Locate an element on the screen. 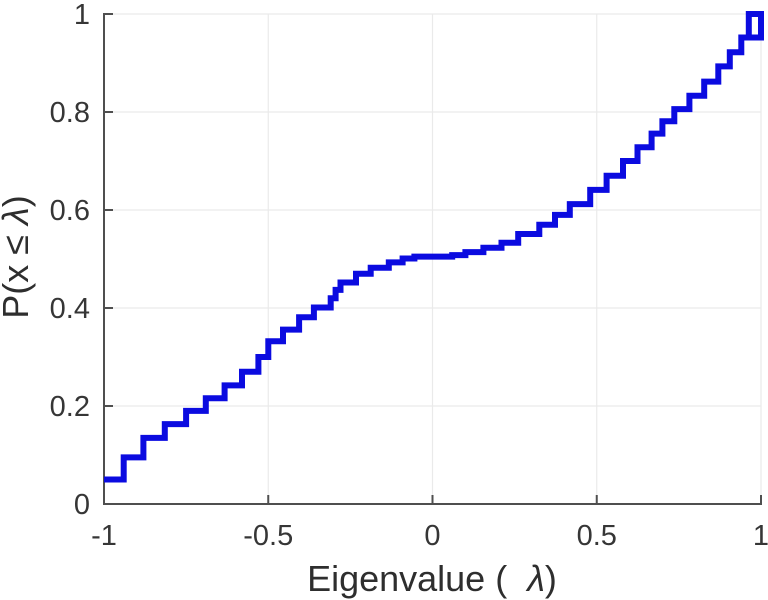  y-axis-label: P(x ≤ λ) is located at coordinates (18, 256).